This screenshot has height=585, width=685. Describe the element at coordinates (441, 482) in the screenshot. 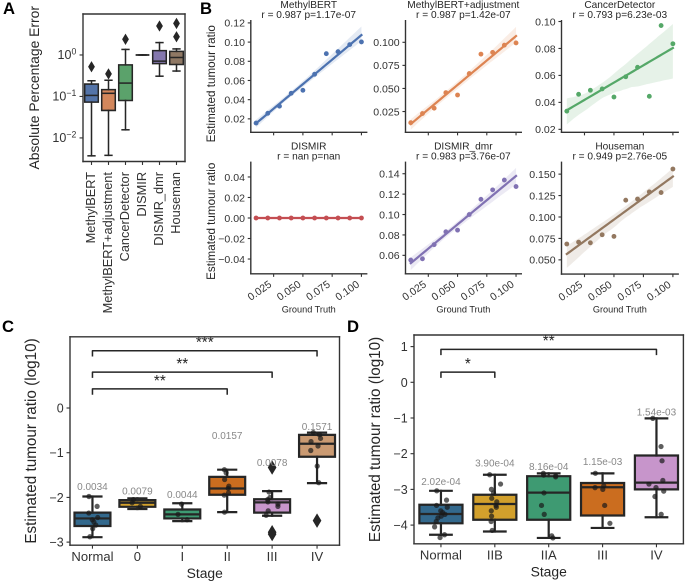

I see `svg-text: 2.02e-04` at that location.